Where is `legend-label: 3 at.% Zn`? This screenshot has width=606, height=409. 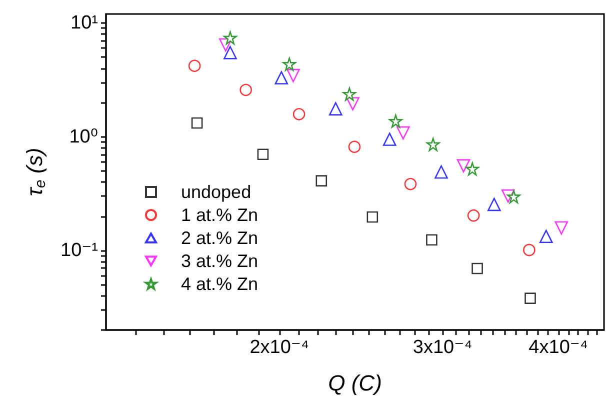 legend-label: 3 at.% Zn is located at coordinates (219, 261).